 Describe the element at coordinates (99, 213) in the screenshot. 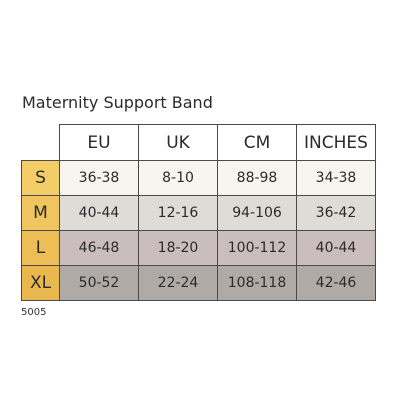

I see `size-cell-eu: 40-44` at that location.